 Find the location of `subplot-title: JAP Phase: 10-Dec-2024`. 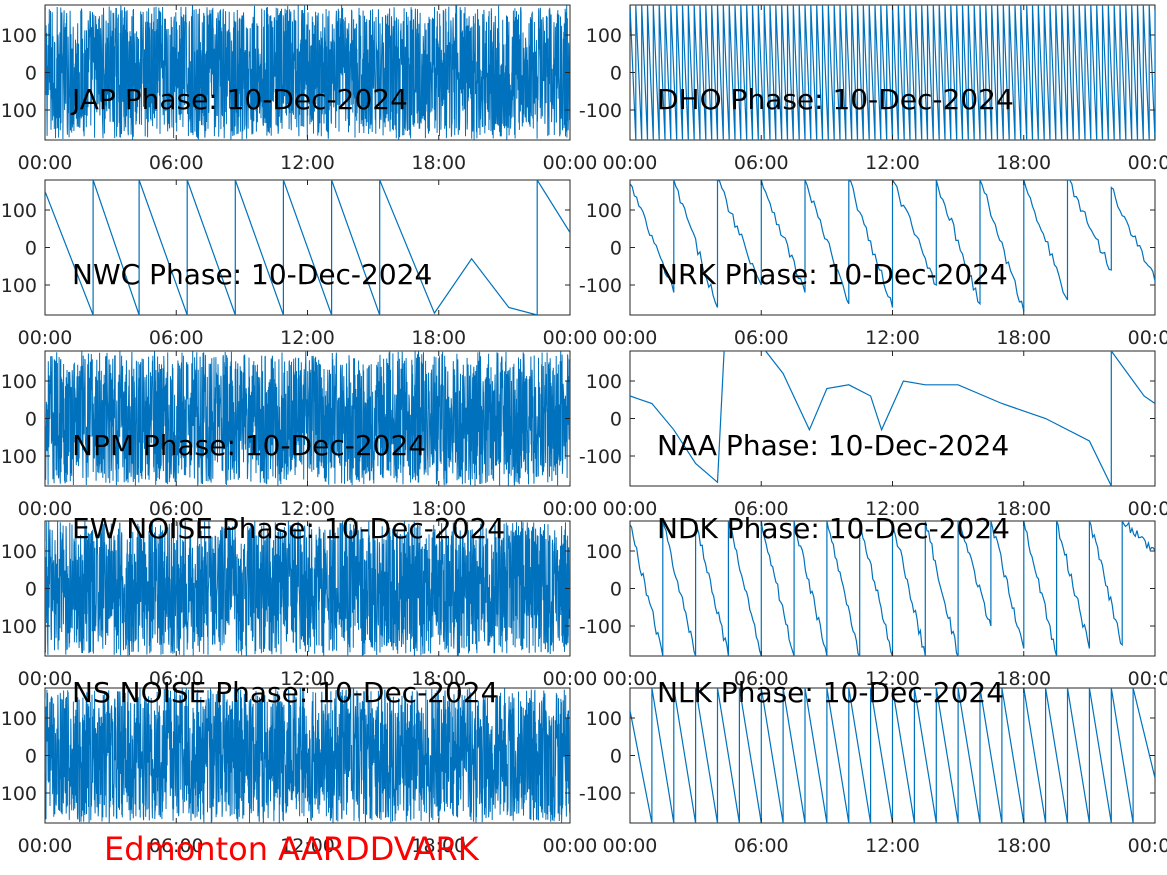

subplot-title: JAP Phase: 10-Dec-2024 is located at coordinates (239, 99).